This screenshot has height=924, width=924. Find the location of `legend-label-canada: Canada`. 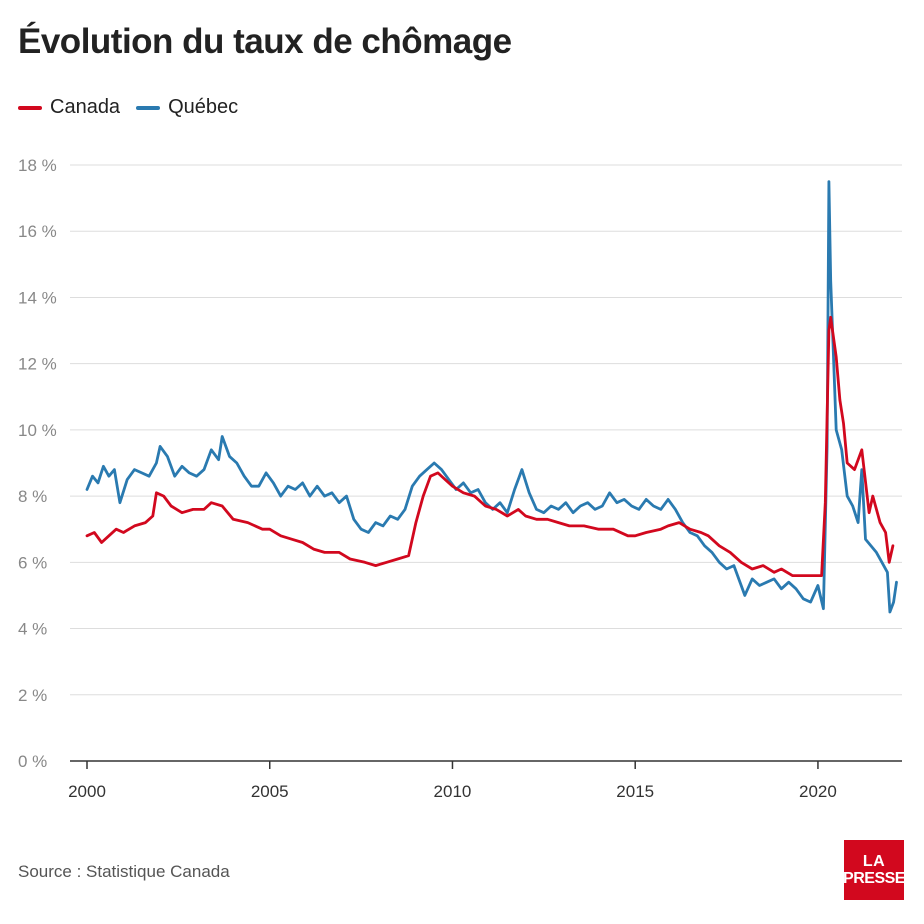

legend-label-canada: Canada is located at coordinates (85, 107).